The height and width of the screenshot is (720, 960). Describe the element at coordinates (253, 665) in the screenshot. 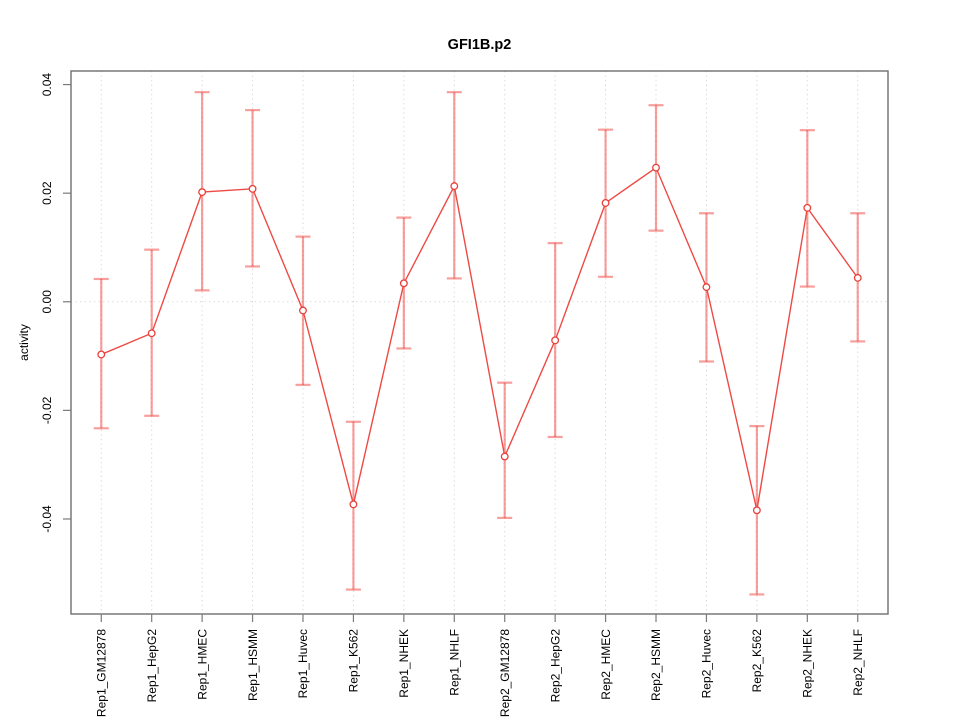

I see `x-tick-label: Rep1_HSMM` at that location.